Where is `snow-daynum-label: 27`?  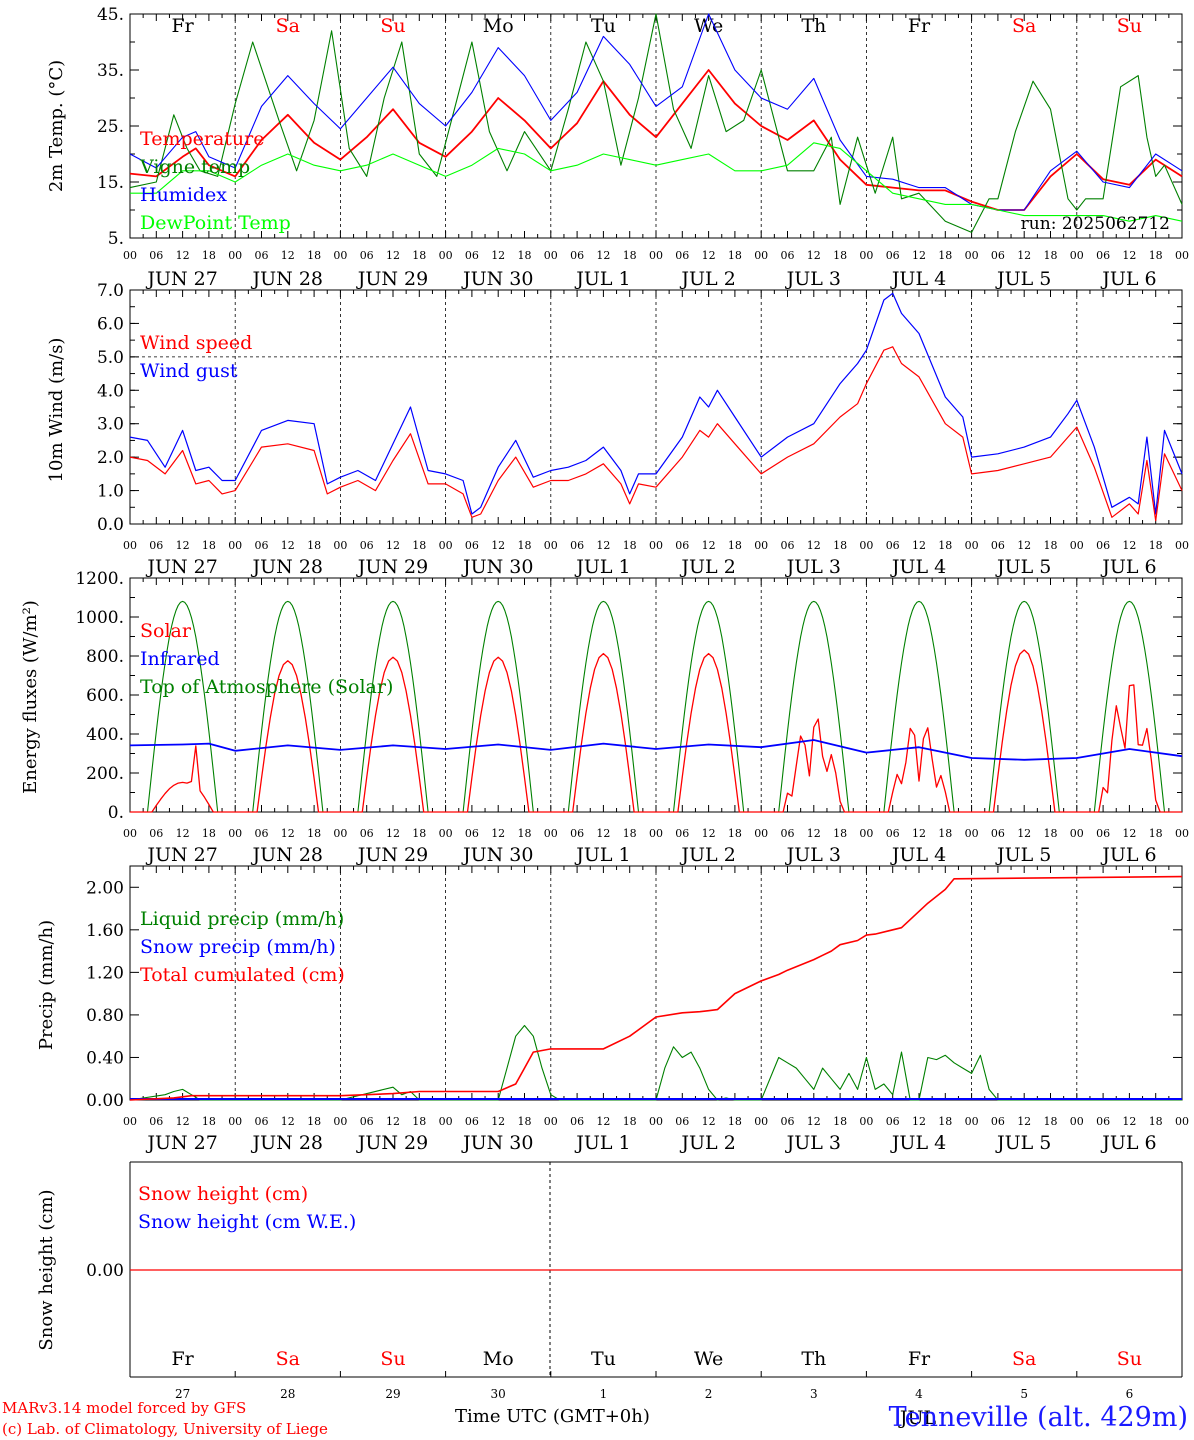
snow-daynum-label: 27 is located at coordinates (182, 1394).